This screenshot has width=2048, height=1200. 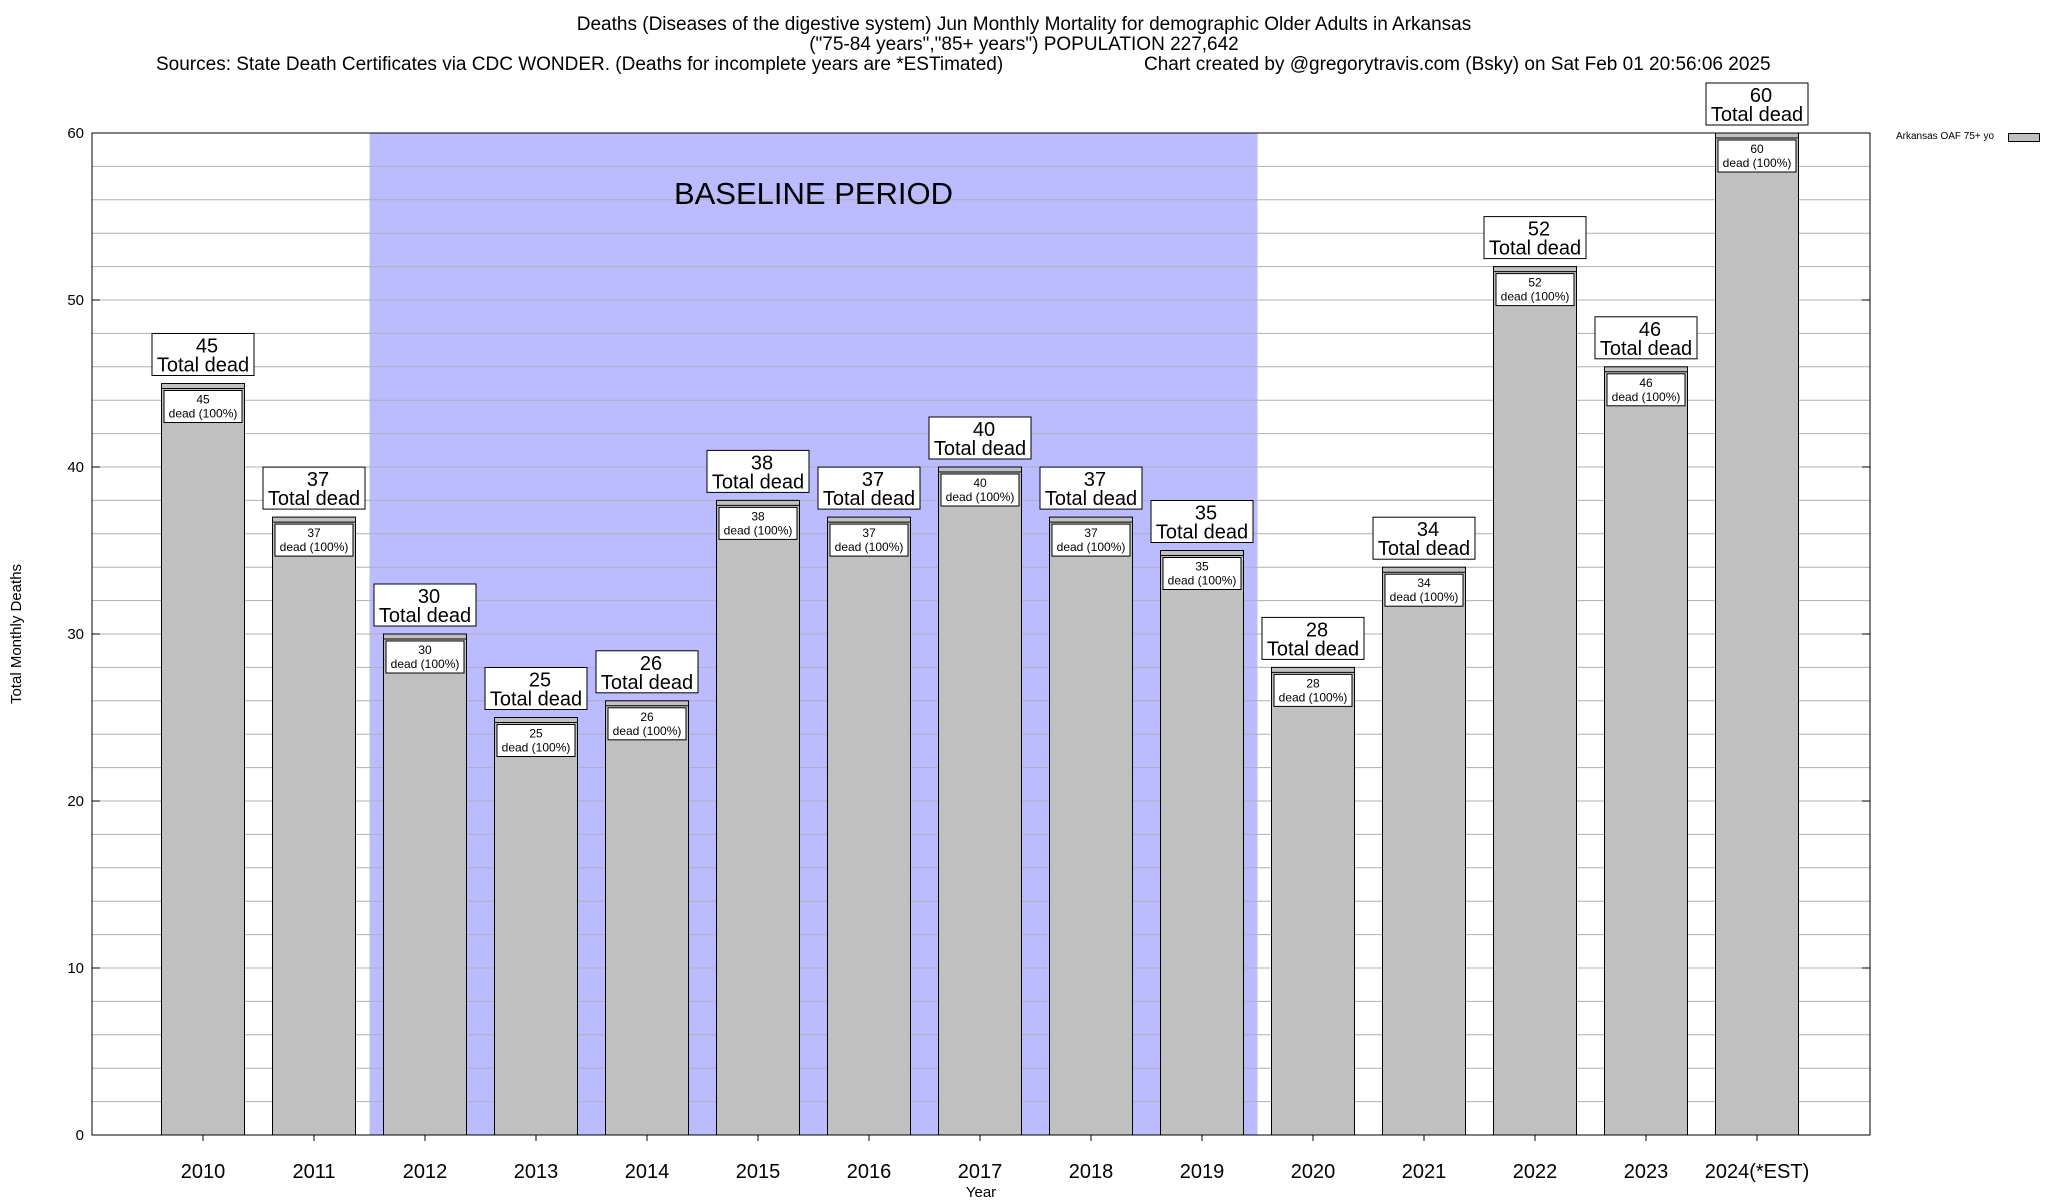 What do you see at coordinates (758, 1172) in the screenshot?
I see `x-tick-label: 2015` at bounding box center [758, 1172].